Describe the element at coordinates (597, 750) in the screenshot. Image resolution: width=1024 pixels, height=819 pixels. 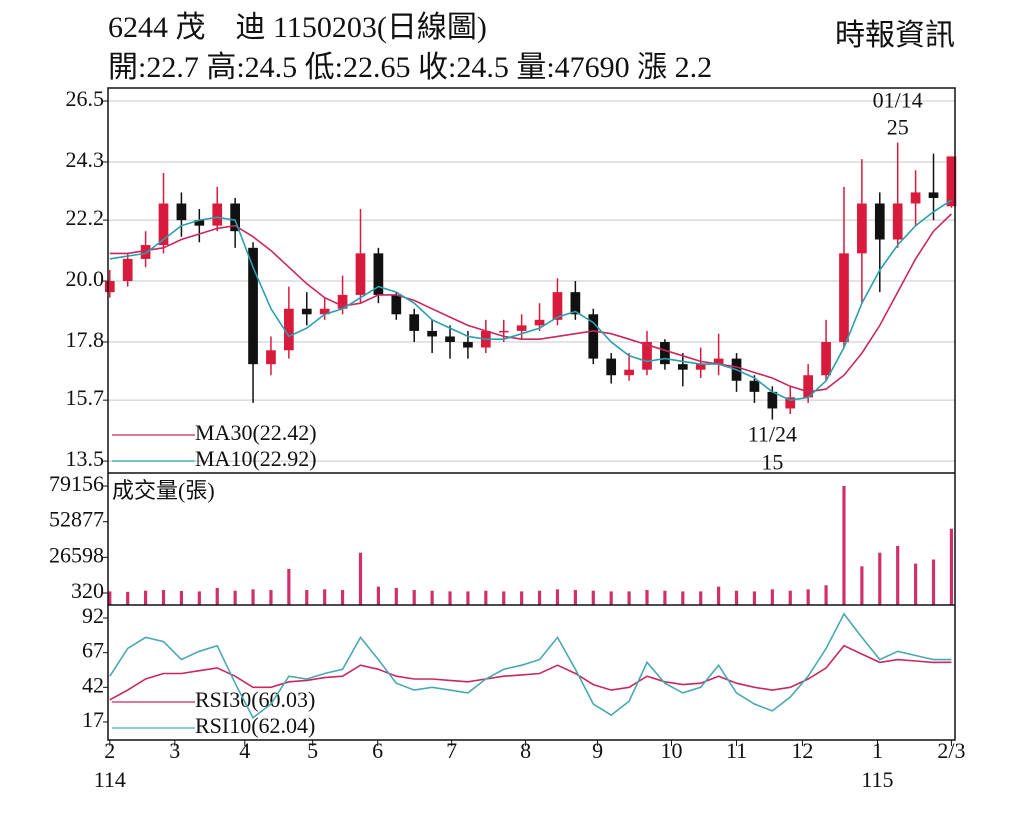
I see `x-tick-label: 9` at that location.